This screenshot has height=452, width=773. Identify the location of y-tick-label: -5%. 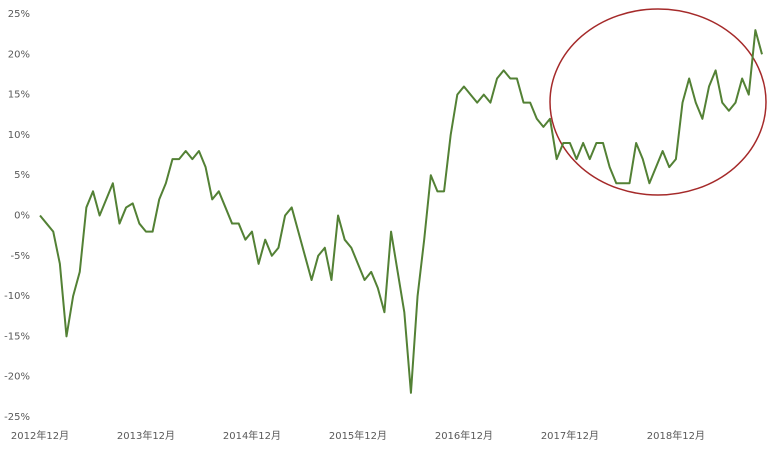
(20, 256).